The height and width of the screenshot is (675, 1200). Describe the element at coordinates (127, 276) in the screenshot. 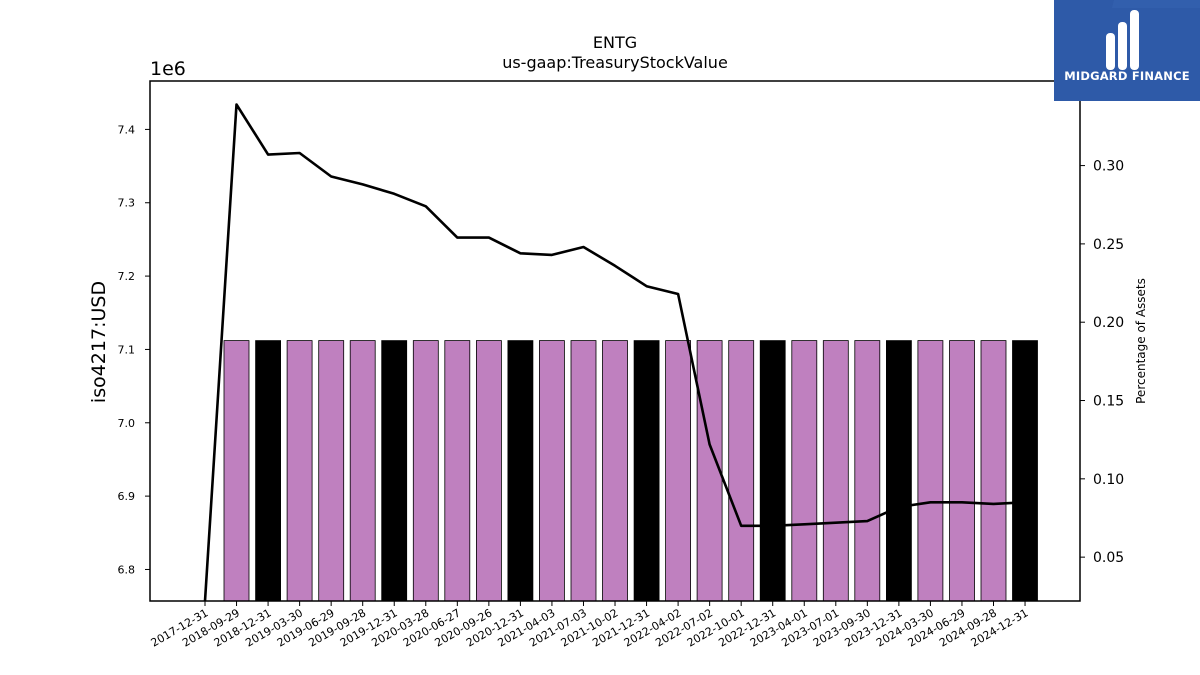

I see `y-tick-label: 7.2` at that location.